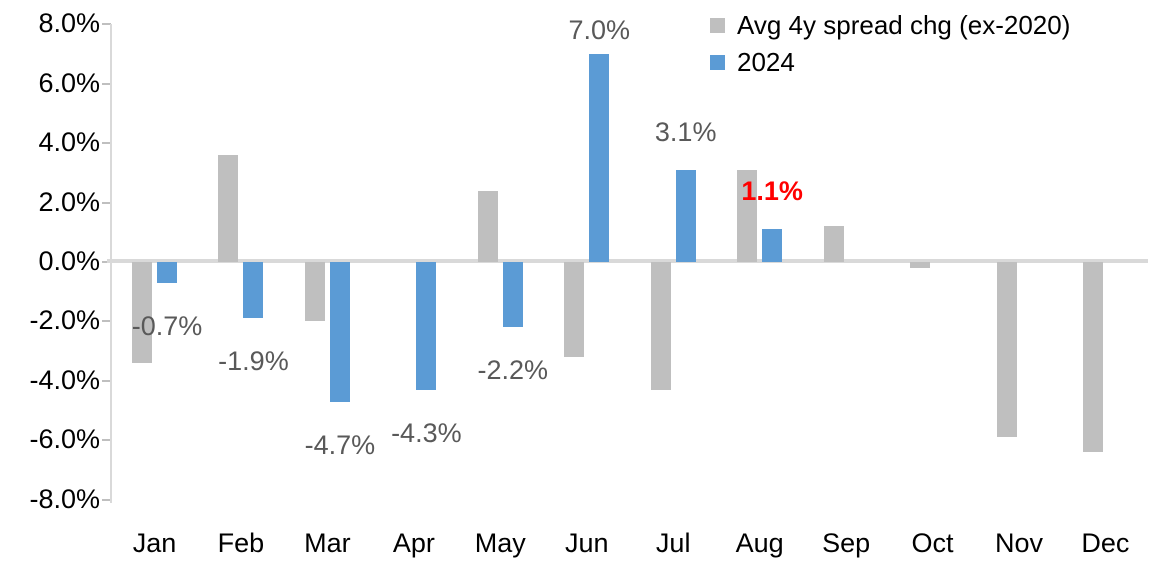 This screenshot has width=1152, height=570. What do you see at coordinates (599, 30) in the screenshot?
I see `data-label-jun: 7.0%` at bounding box center [599, 30].